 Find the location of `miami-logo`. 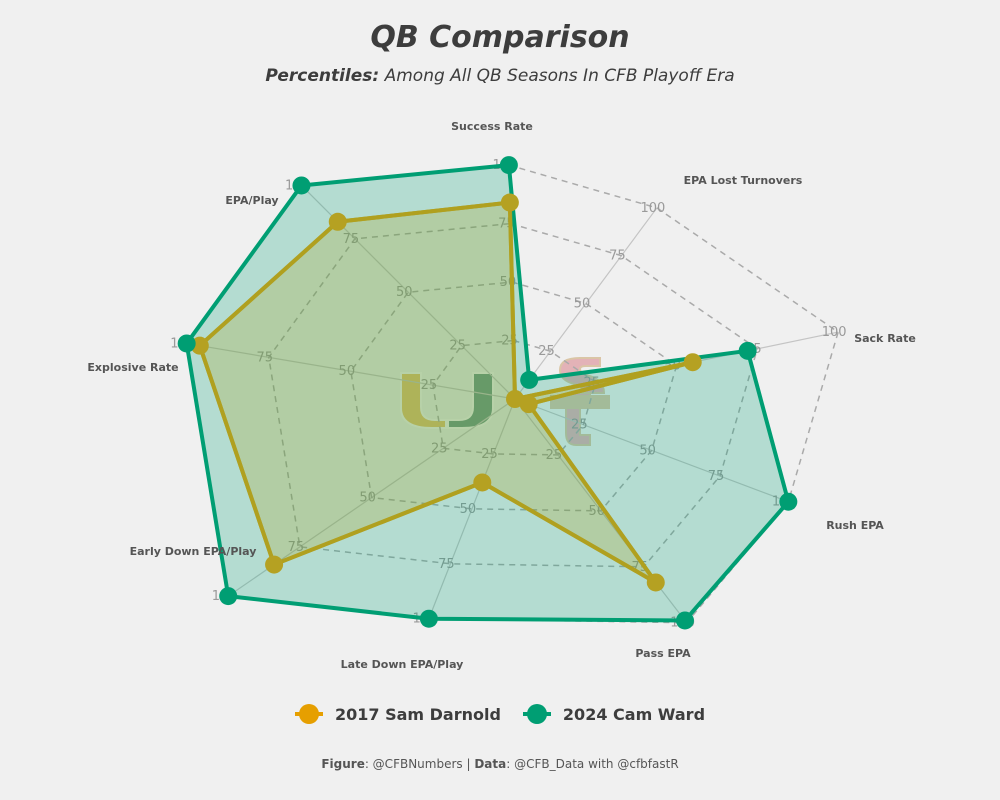

miami-logo is located at coordinates (447, 400).